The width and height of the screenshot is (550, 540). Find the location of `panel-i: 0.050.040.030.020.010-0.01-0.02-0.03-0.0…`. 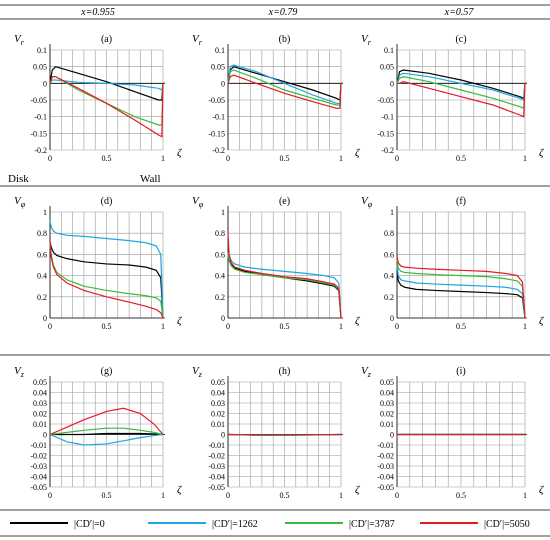

panel-i: 0.050.040.030.020.010-0.01-0.02-0.03-0.0… is located at coordinates (453, 432).